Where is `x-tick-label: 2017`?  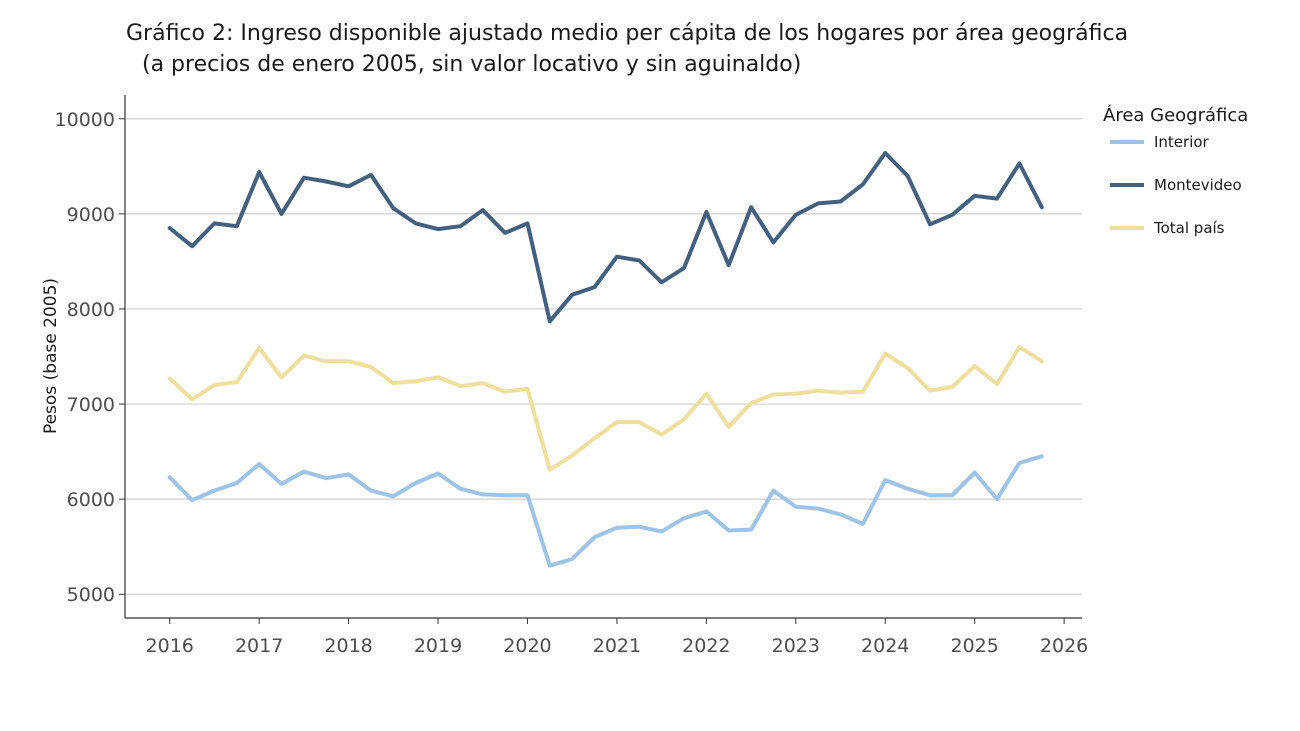 x-tick-label: 2017 is located at coordinates (259, 646).